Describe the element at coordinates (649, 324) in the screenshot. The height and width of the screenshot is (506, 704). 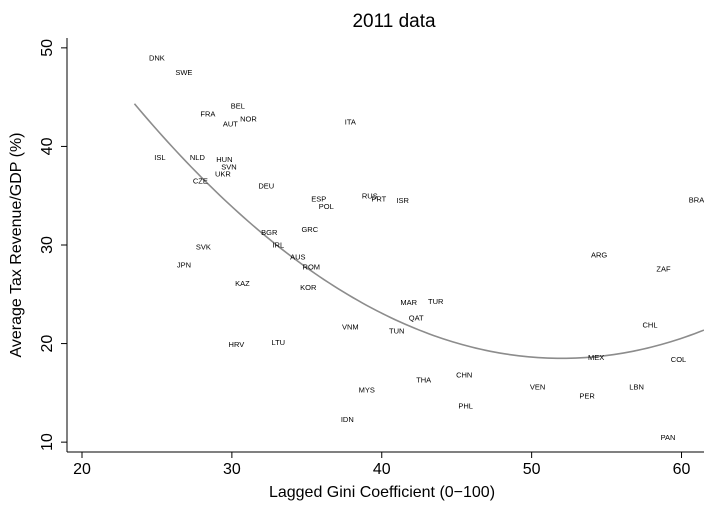
I see `data-point-chl: CHL` at that location.